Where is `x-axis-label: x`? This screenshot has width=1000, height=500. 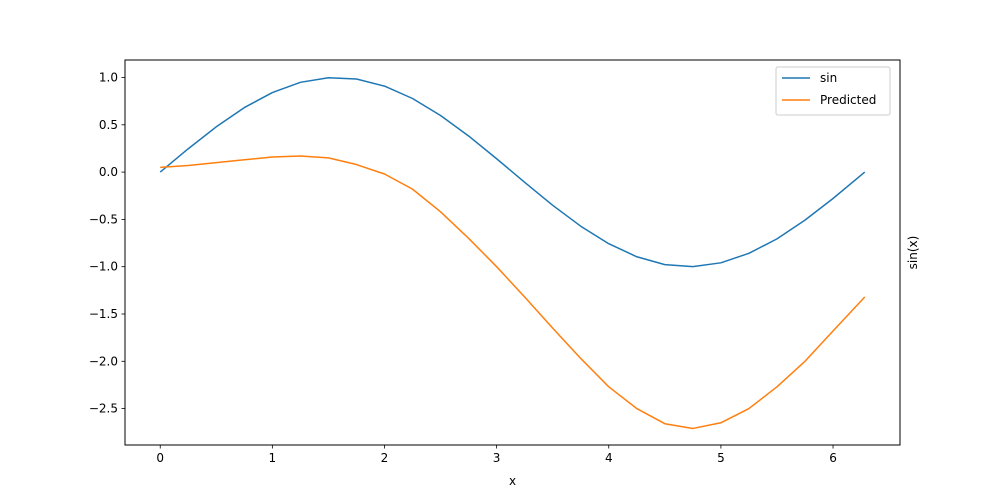 x-axis-label: x is located at coordinates (512, 481).